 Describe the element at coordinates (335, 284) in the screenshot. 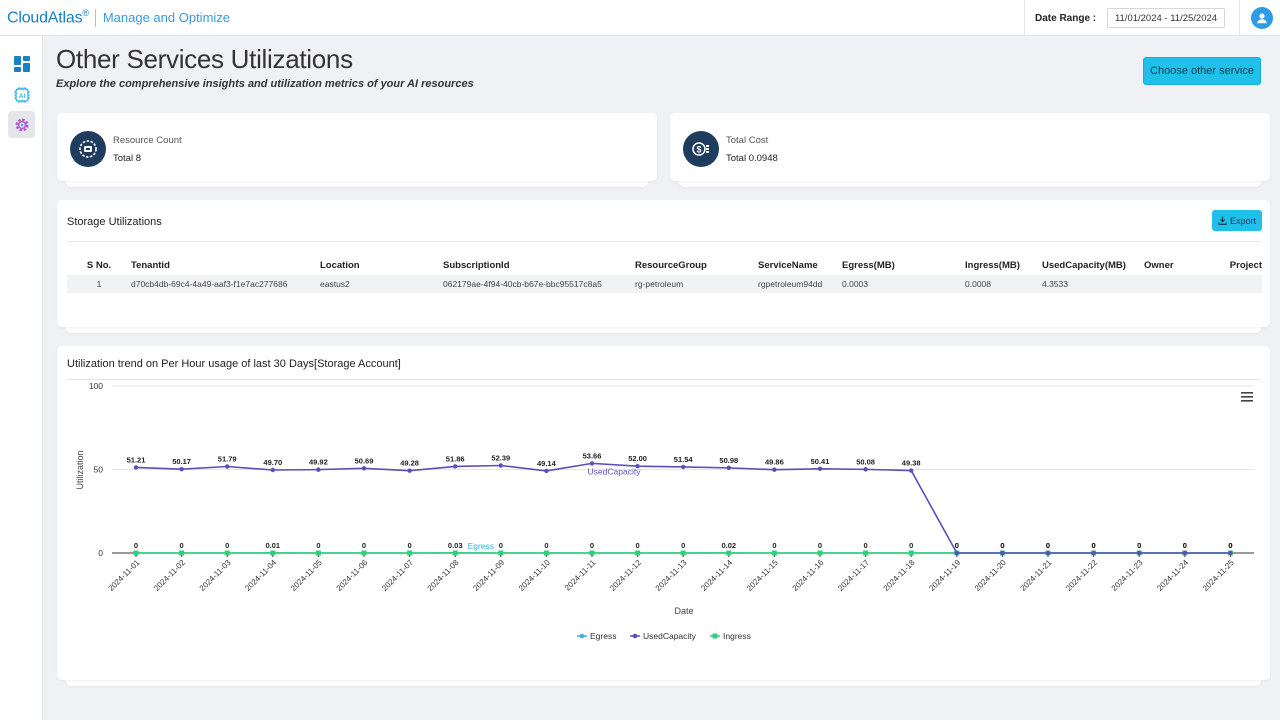

I see `cell-location: eastus2` at that location.